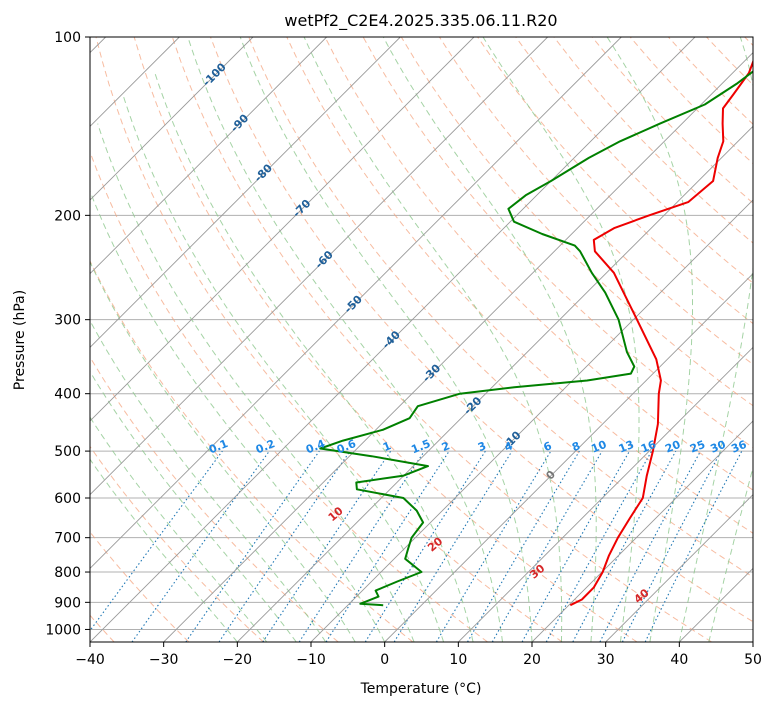  Describe the element at coordinates (214, 74) in the screenshot. I see `isotherm-label: -100` at that location.